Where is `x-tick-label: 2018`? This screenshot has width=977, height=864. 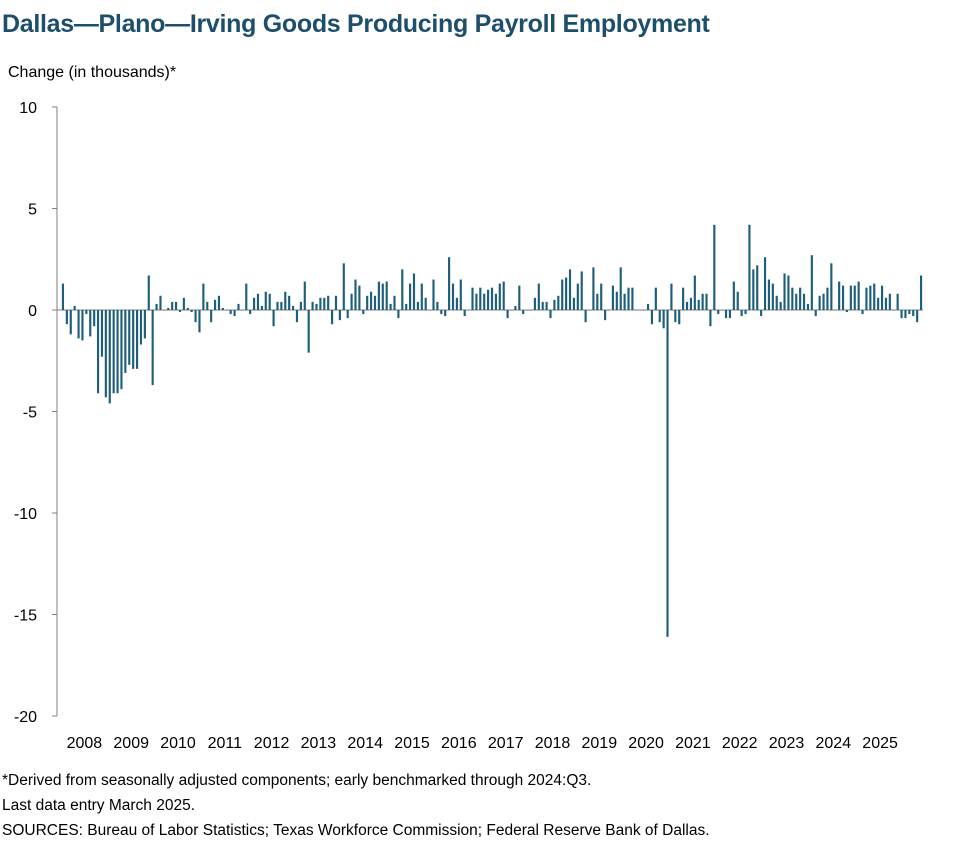 x-tick-label: 2018 is located at coordinates (553, 743).